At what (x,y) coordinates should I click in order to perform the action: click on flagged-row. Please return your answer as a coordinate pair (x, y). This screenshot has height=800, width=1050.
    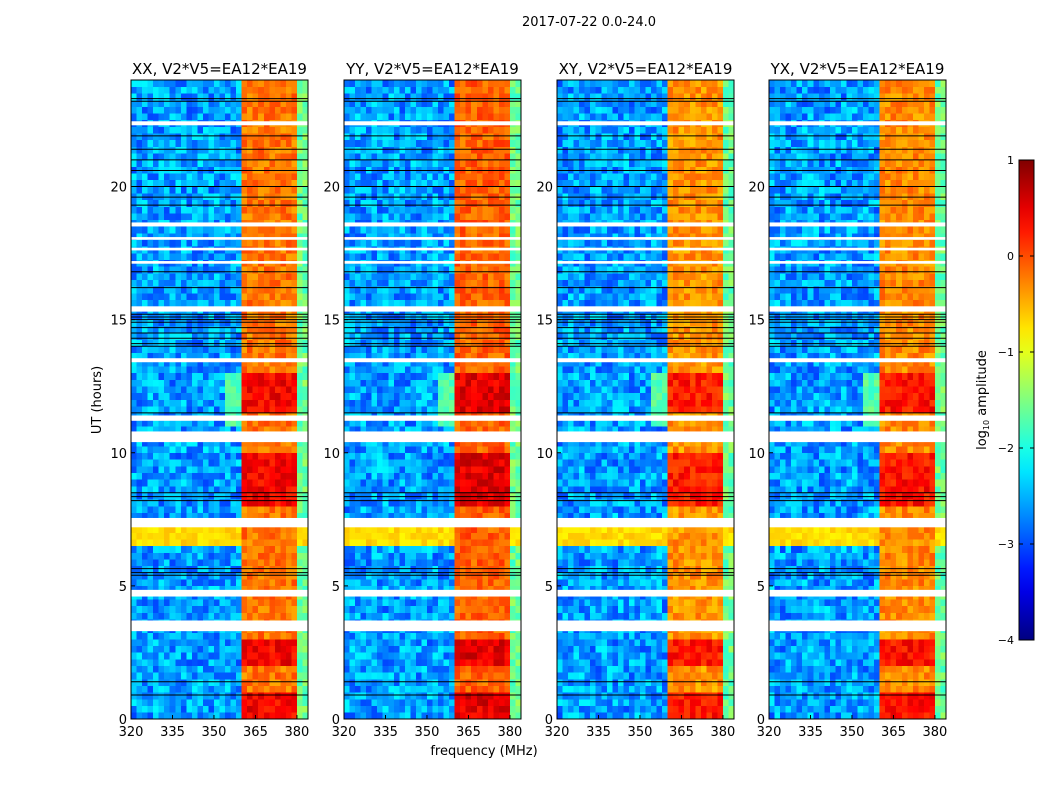
    Looking at the image, I should click on (219, 224).